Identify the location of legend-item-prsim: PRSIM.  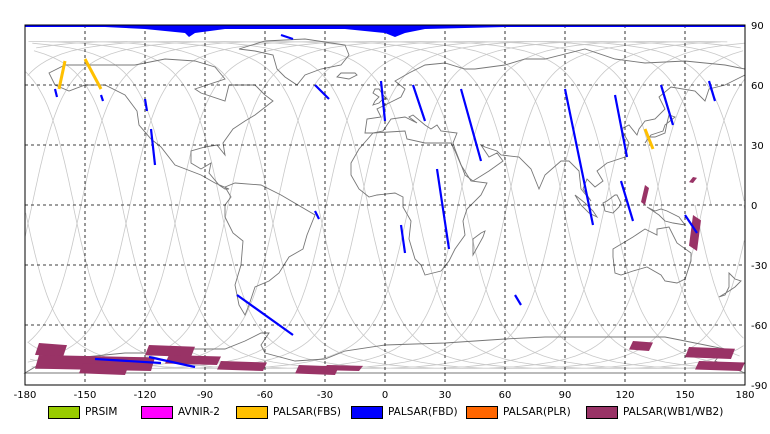
(82, 412).